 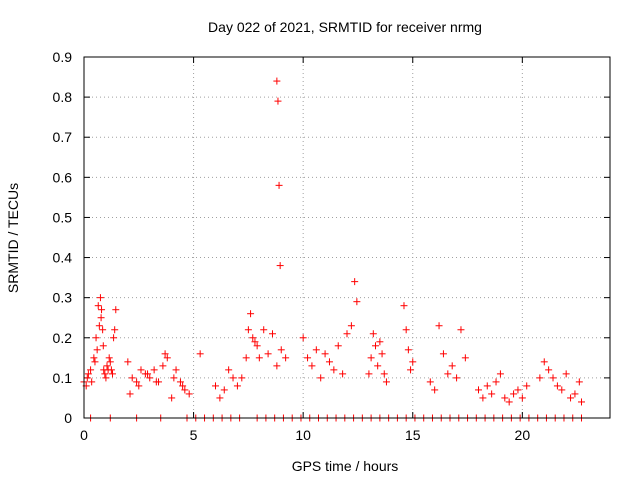 I want to click on y-tick-label: 0.3, so click(x=63, y=298).